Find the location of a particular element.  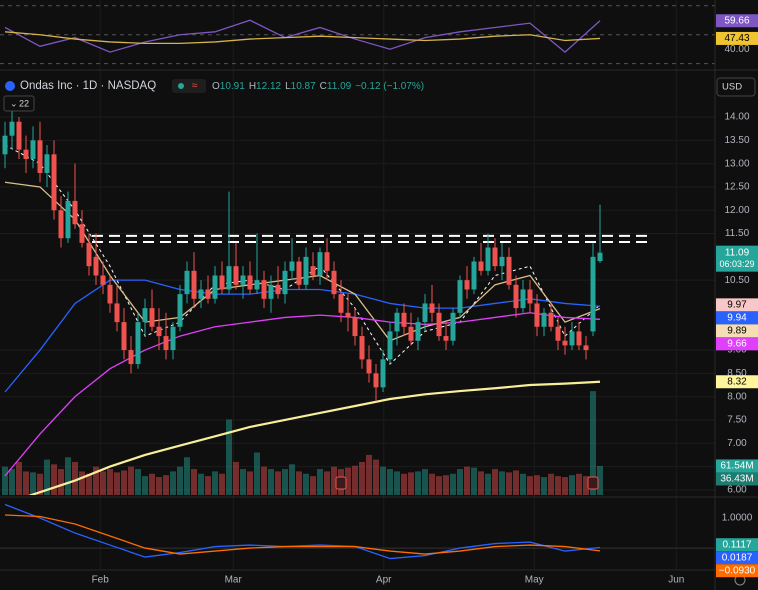

indicator-chevron: ⌄ is located at coordinates (14, 103).